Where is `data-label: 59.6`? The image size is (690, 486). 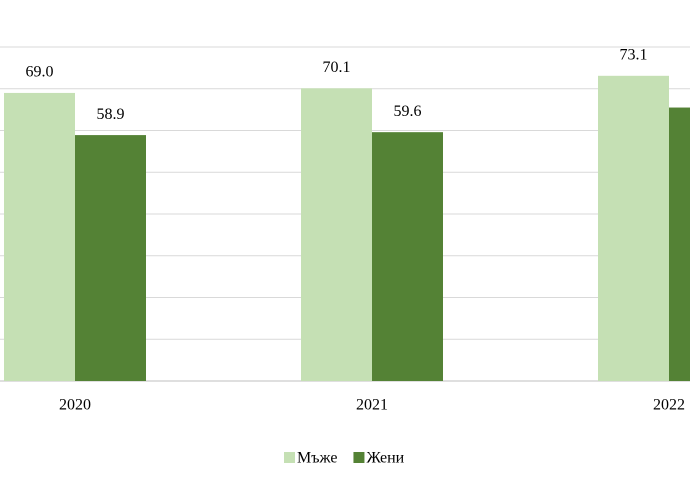 data-label: 59.6 is located at coordinates (408, 111).